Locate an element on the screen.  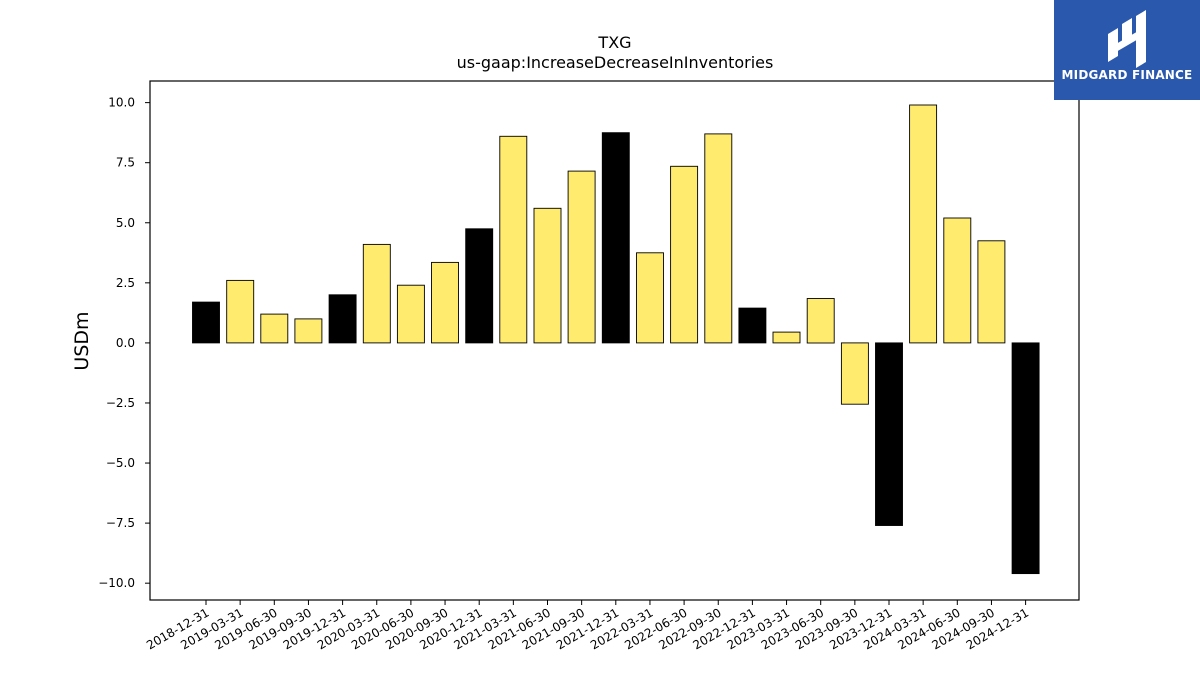
chart-title: TXG is located at coordinates (614, 42).